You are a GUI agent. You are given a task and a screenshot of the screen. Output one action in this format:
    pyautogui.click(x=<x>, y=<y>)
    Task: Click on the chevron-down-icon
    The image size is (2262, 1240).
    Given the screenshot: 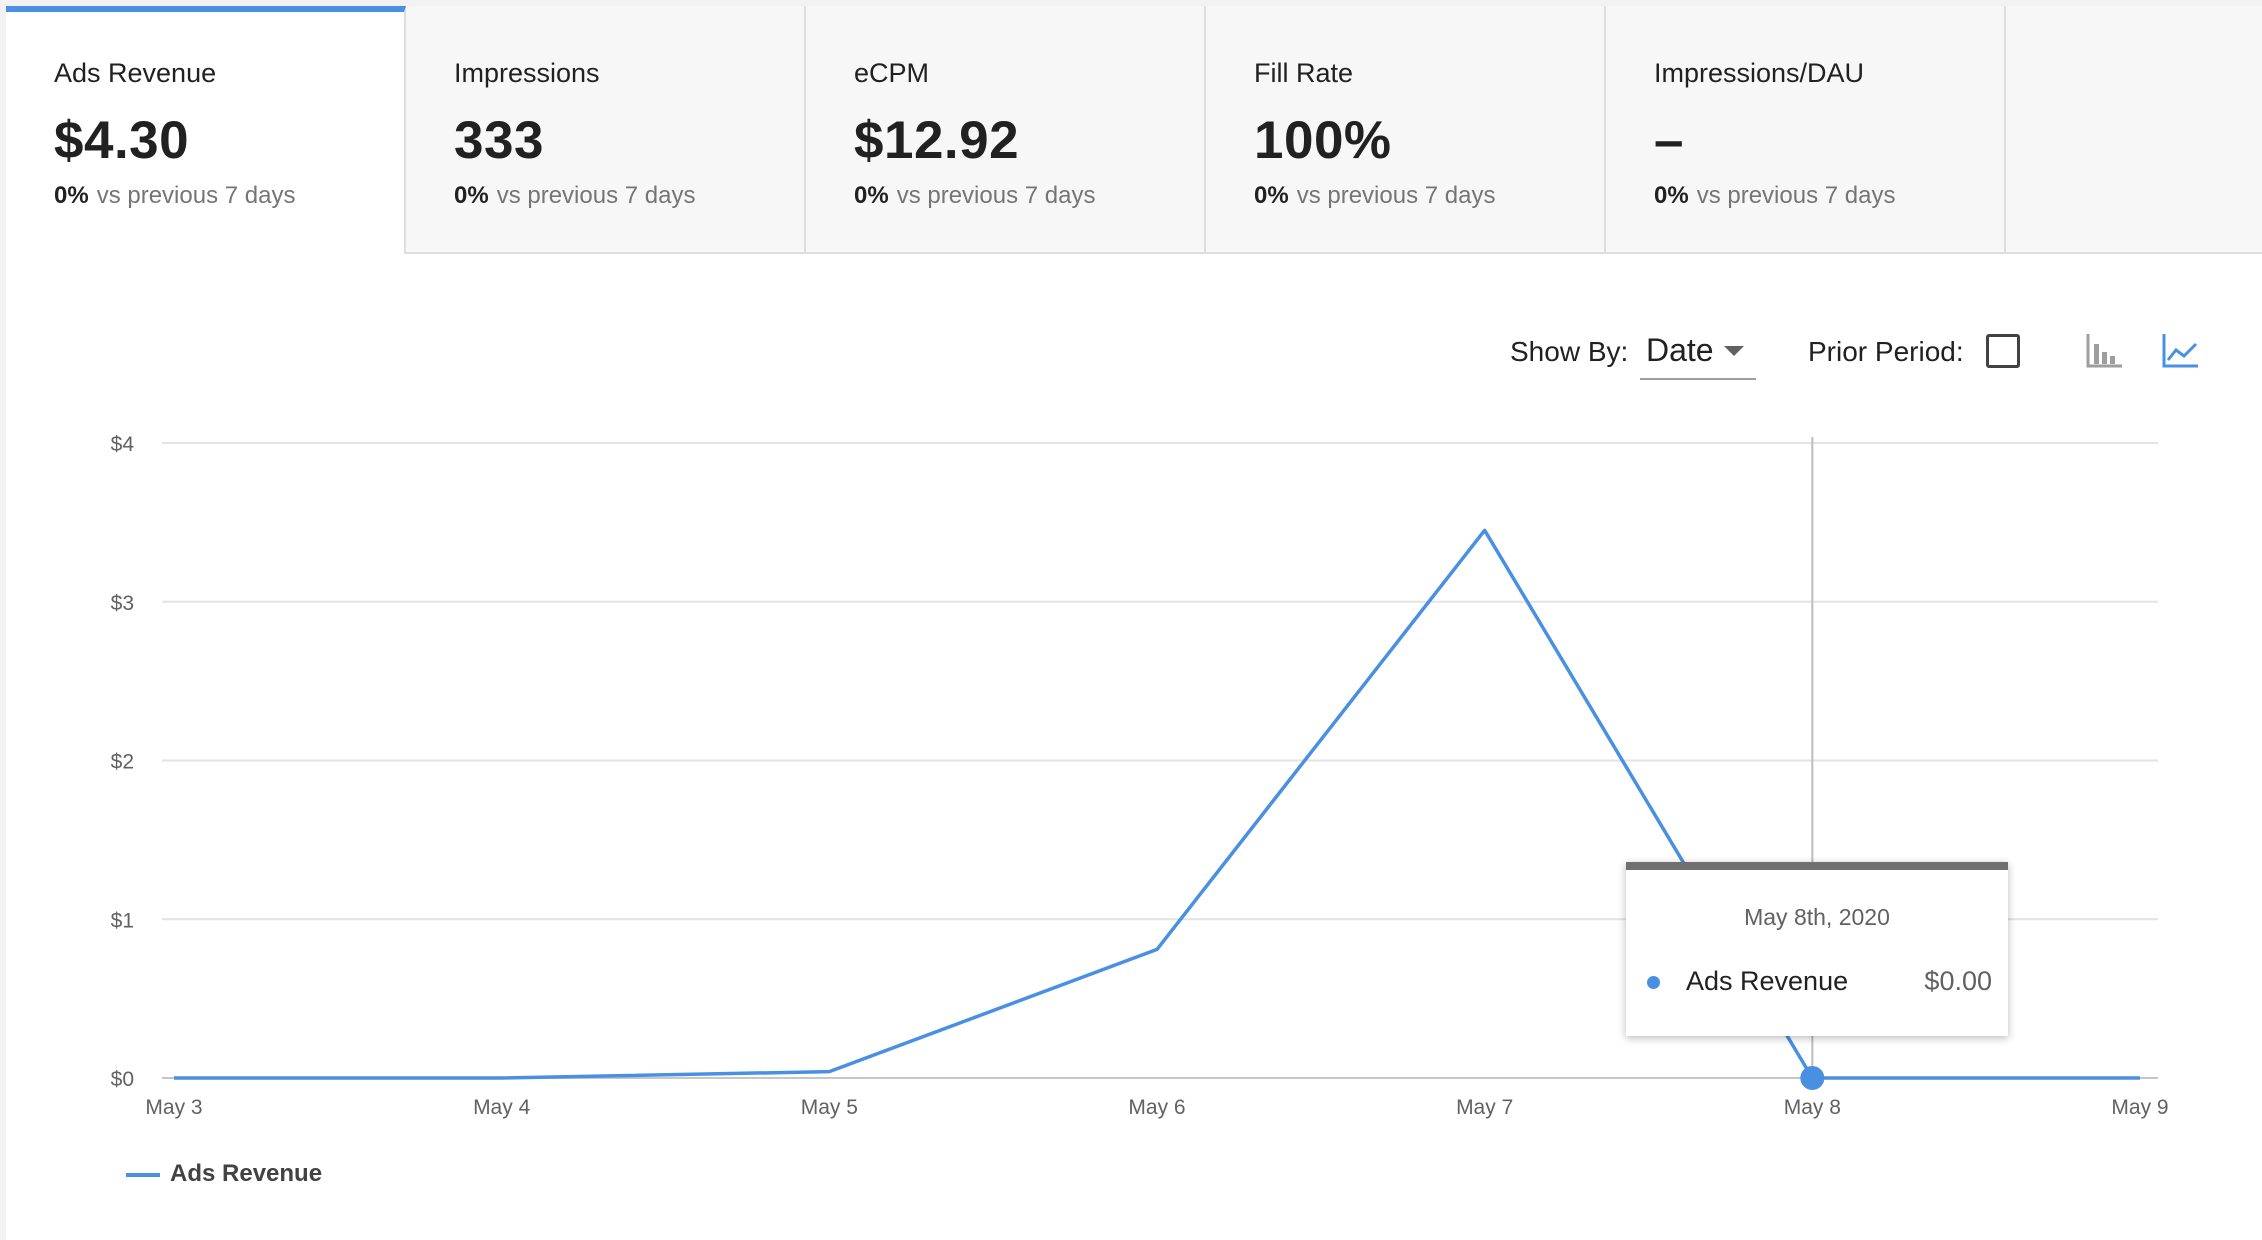 What is the action you would take?
    pyautogui.click(x=1734, y=351)
    